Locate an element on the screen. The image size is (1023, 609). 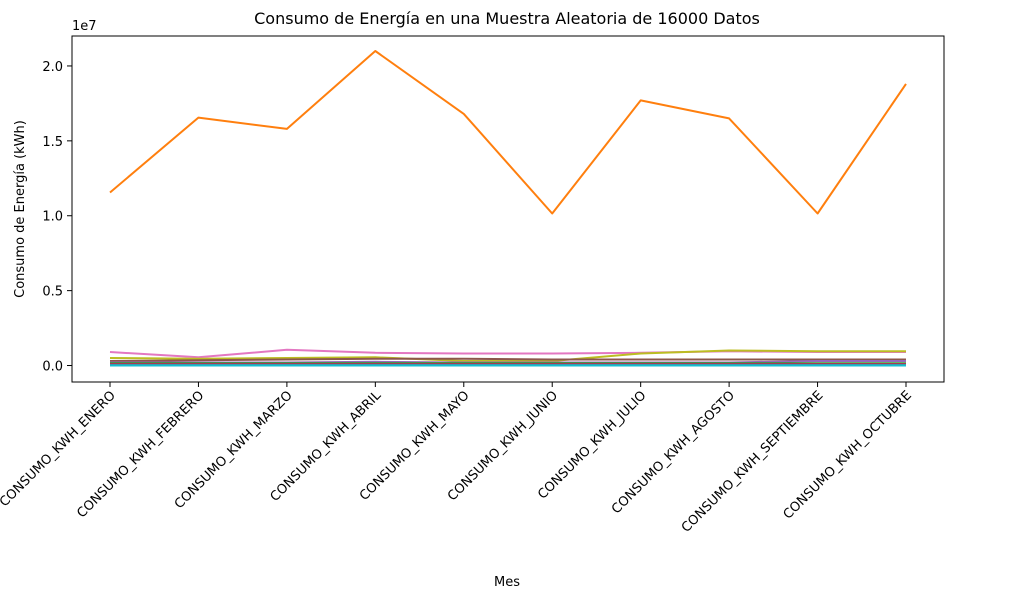
y-axis: 0.0 0.5 1.0 1.5 2.0 is located at coordinates (57, 217).